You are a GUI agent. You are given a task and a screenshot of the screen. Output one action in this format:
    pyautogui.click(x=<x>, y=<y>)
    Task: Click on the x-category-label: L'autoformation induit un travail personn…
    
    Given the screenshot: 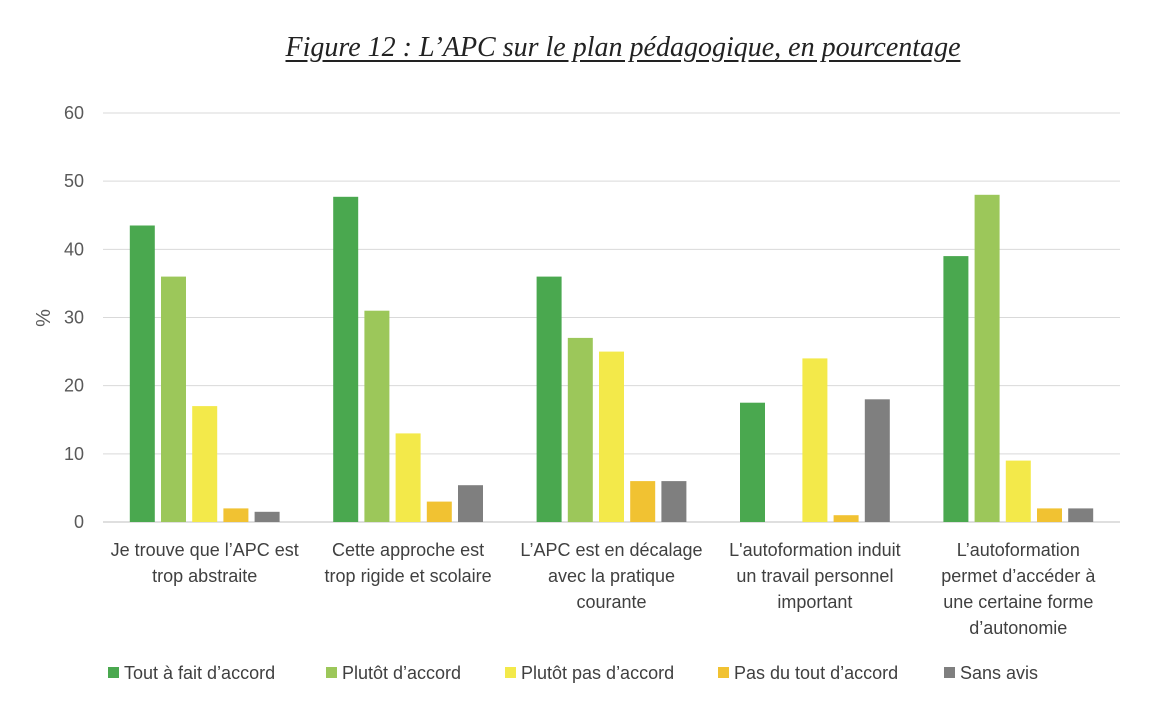 What is the action you would take?
    pyautogui.click(x=815, y=576)
    